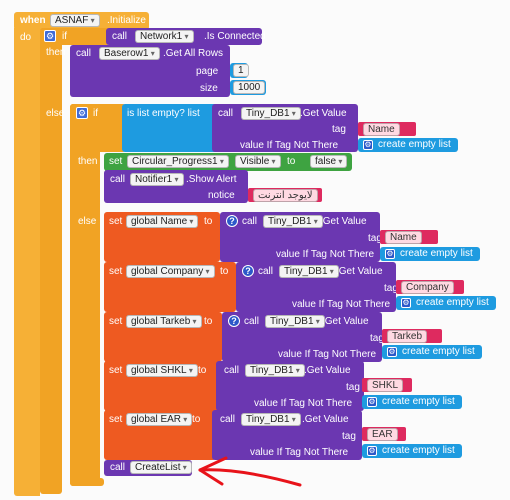  I want to click on if-block-list-empty, so click(85, 295).